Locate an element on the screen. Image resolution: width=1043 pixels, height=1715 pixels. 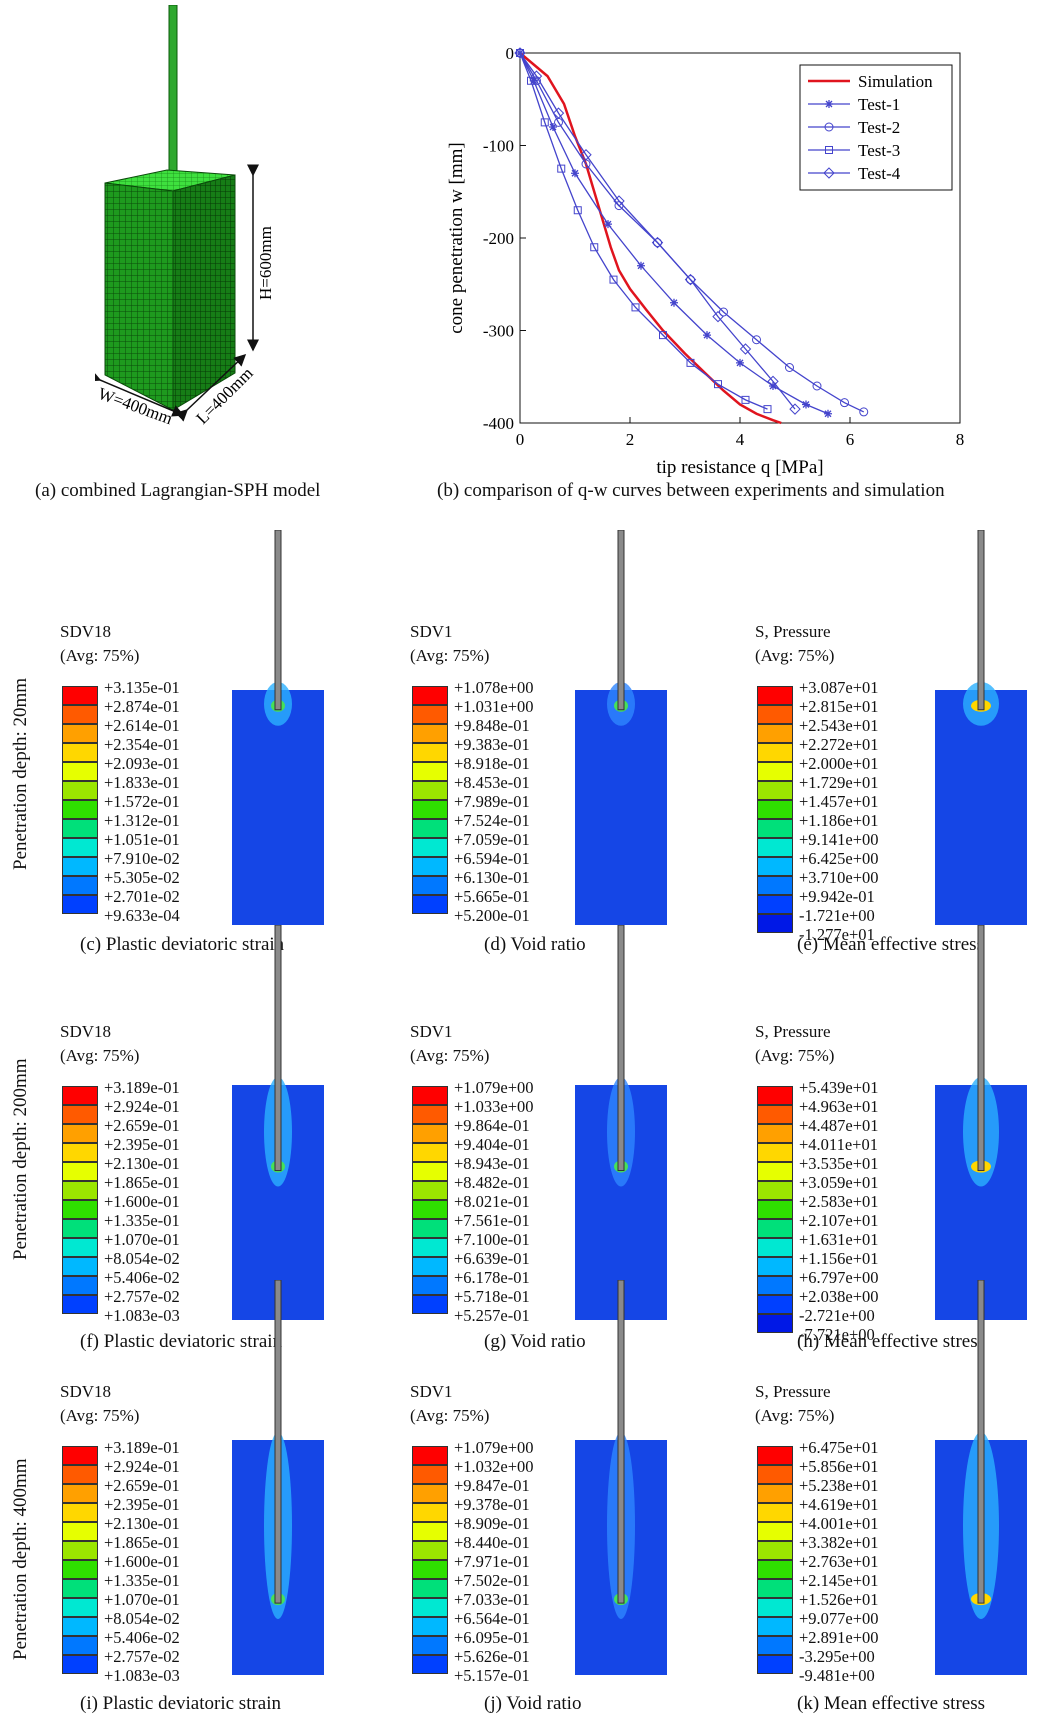
legend-value: +1.526e+01 is located at coordinates (839, 1599).